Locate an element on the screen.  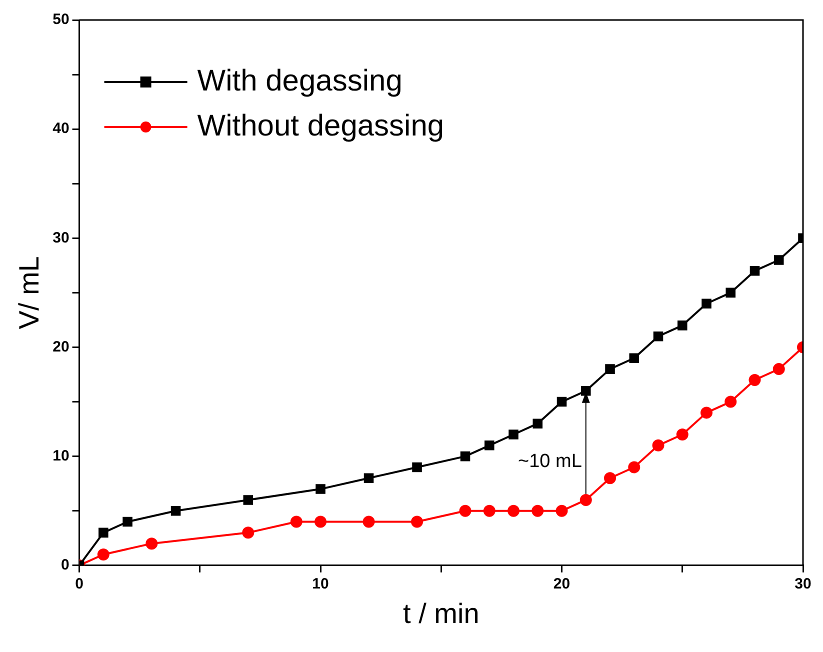
legend-label: Without degassing is located at coordinates (320, 125).